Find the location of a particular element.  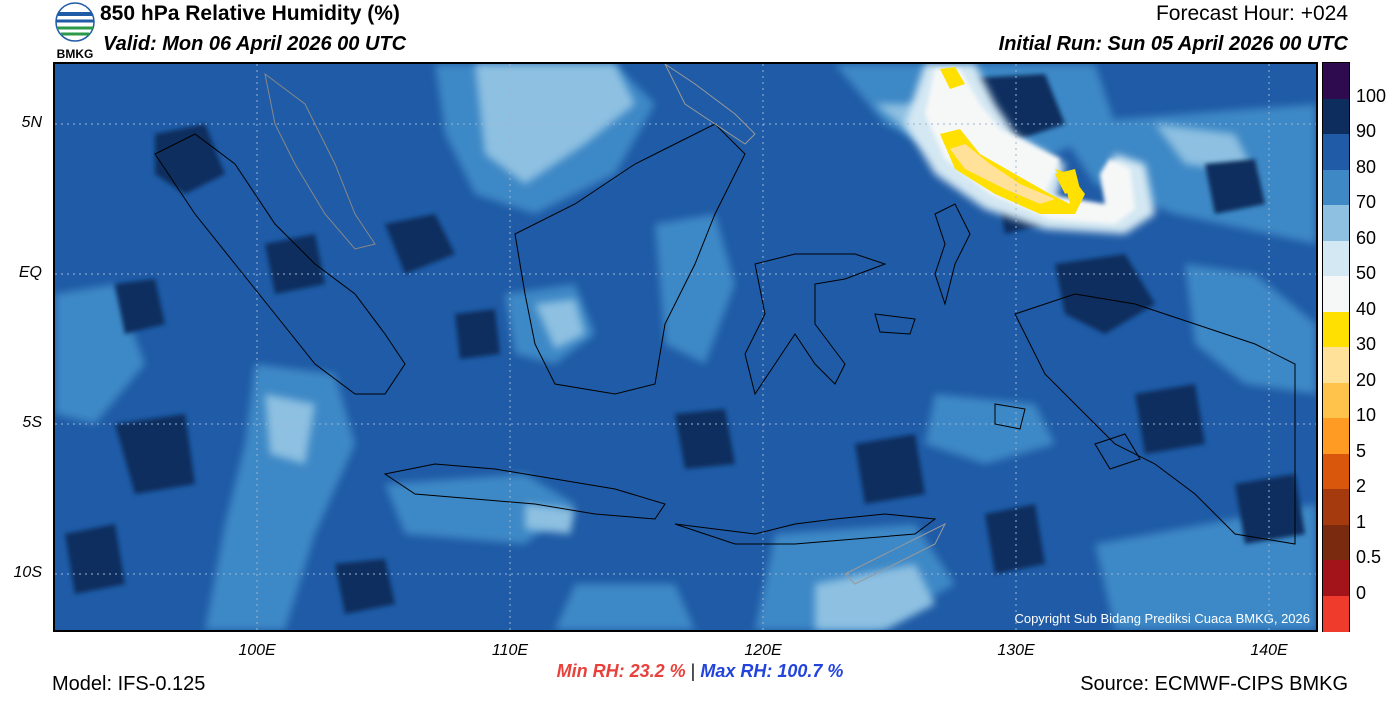

colorbar-label: 70 is located at coordinates (1366, 202).